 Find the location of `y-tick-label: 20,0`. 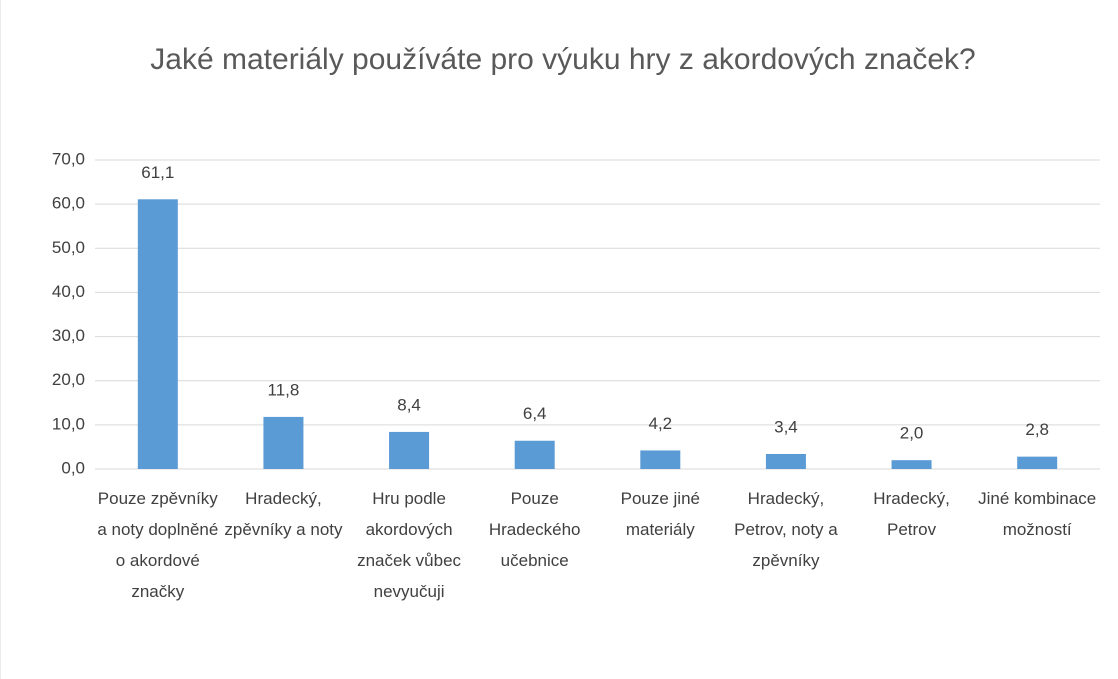

y-tick-label: 20,0 is located at coordinates (68, 379).